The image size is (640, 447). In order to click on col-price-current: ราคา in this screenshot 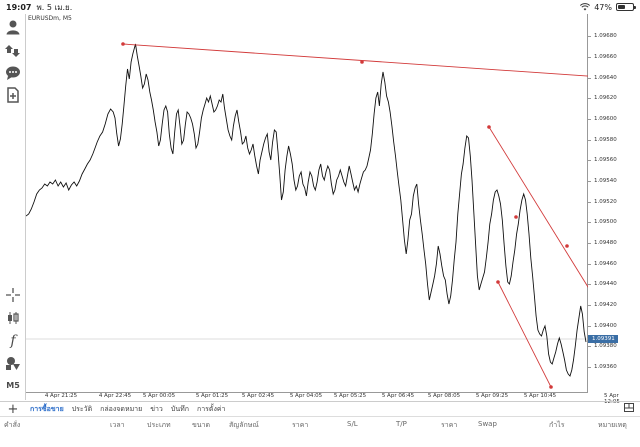, I will do `click(449, 425)`.